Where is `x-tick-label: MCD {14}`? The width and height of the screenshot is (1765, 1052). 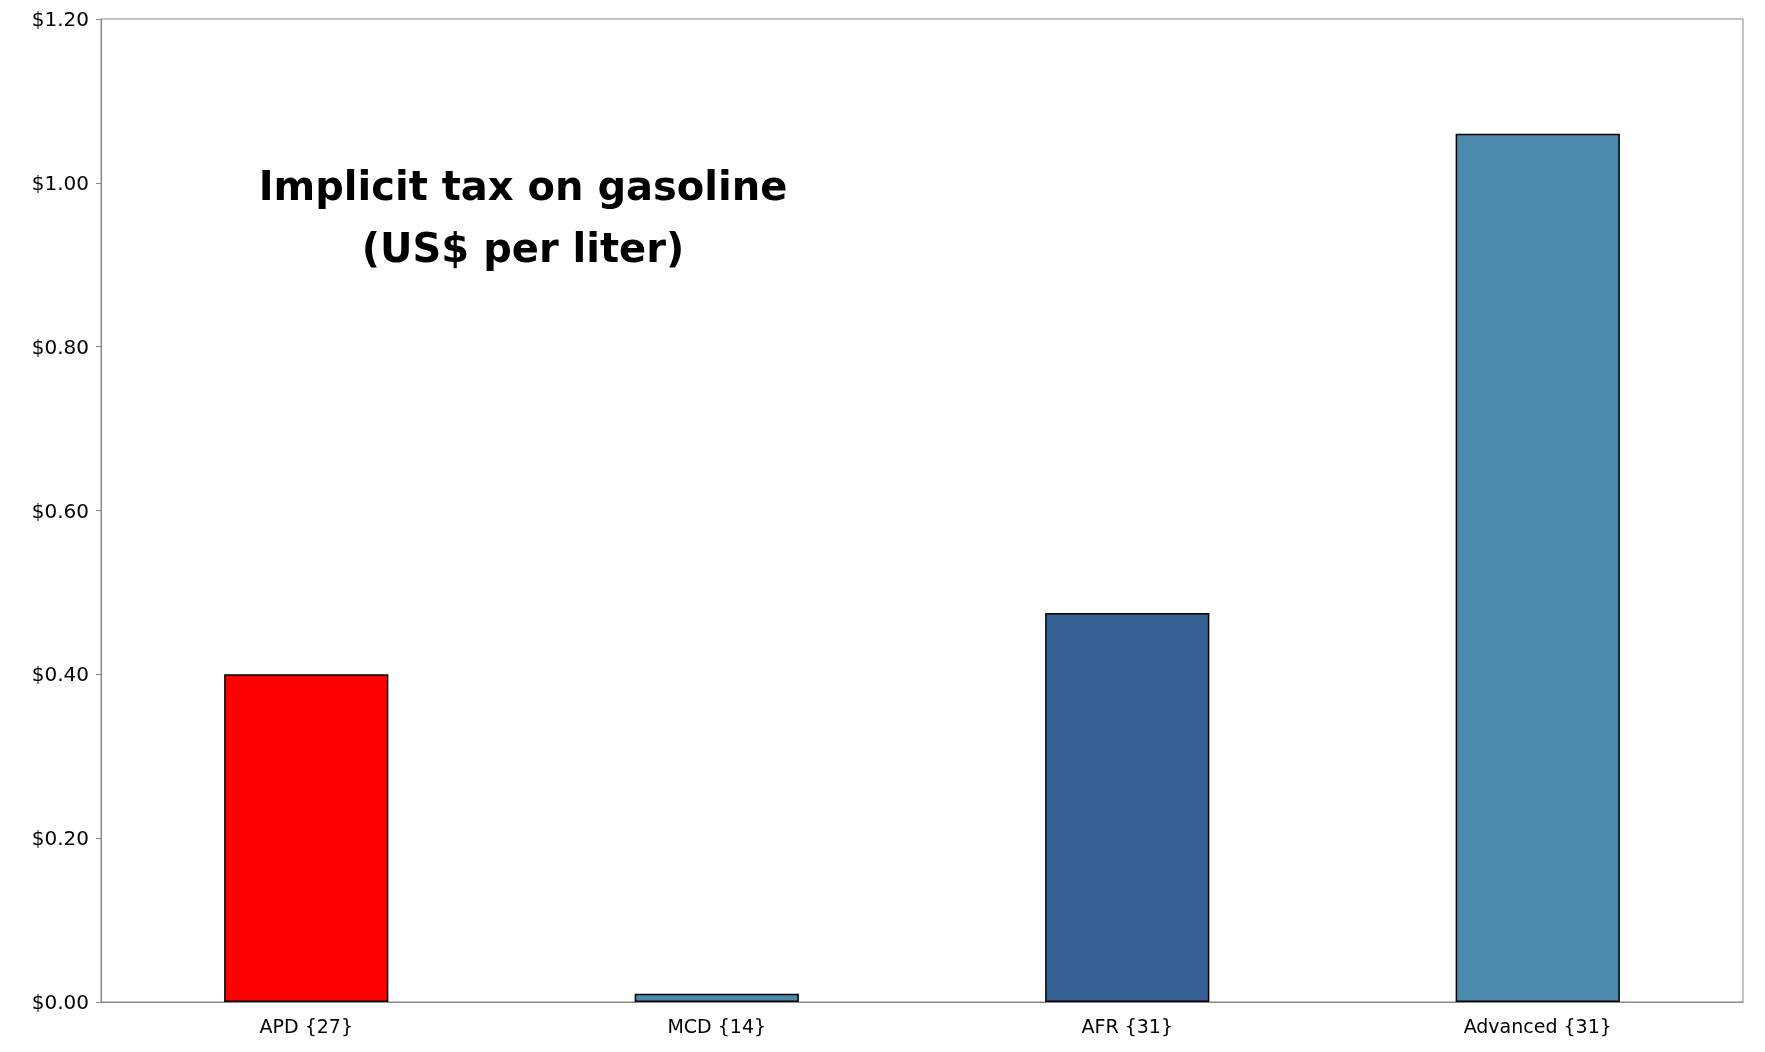
x-tick-label: MCD {14} is located at coordinates (717, 1025).